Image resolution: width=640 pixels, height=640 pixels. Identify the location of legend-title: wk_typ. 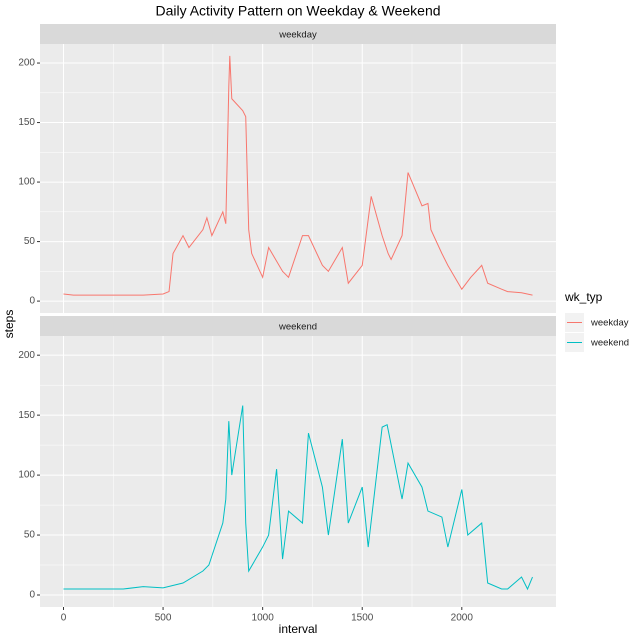
(583, 297).